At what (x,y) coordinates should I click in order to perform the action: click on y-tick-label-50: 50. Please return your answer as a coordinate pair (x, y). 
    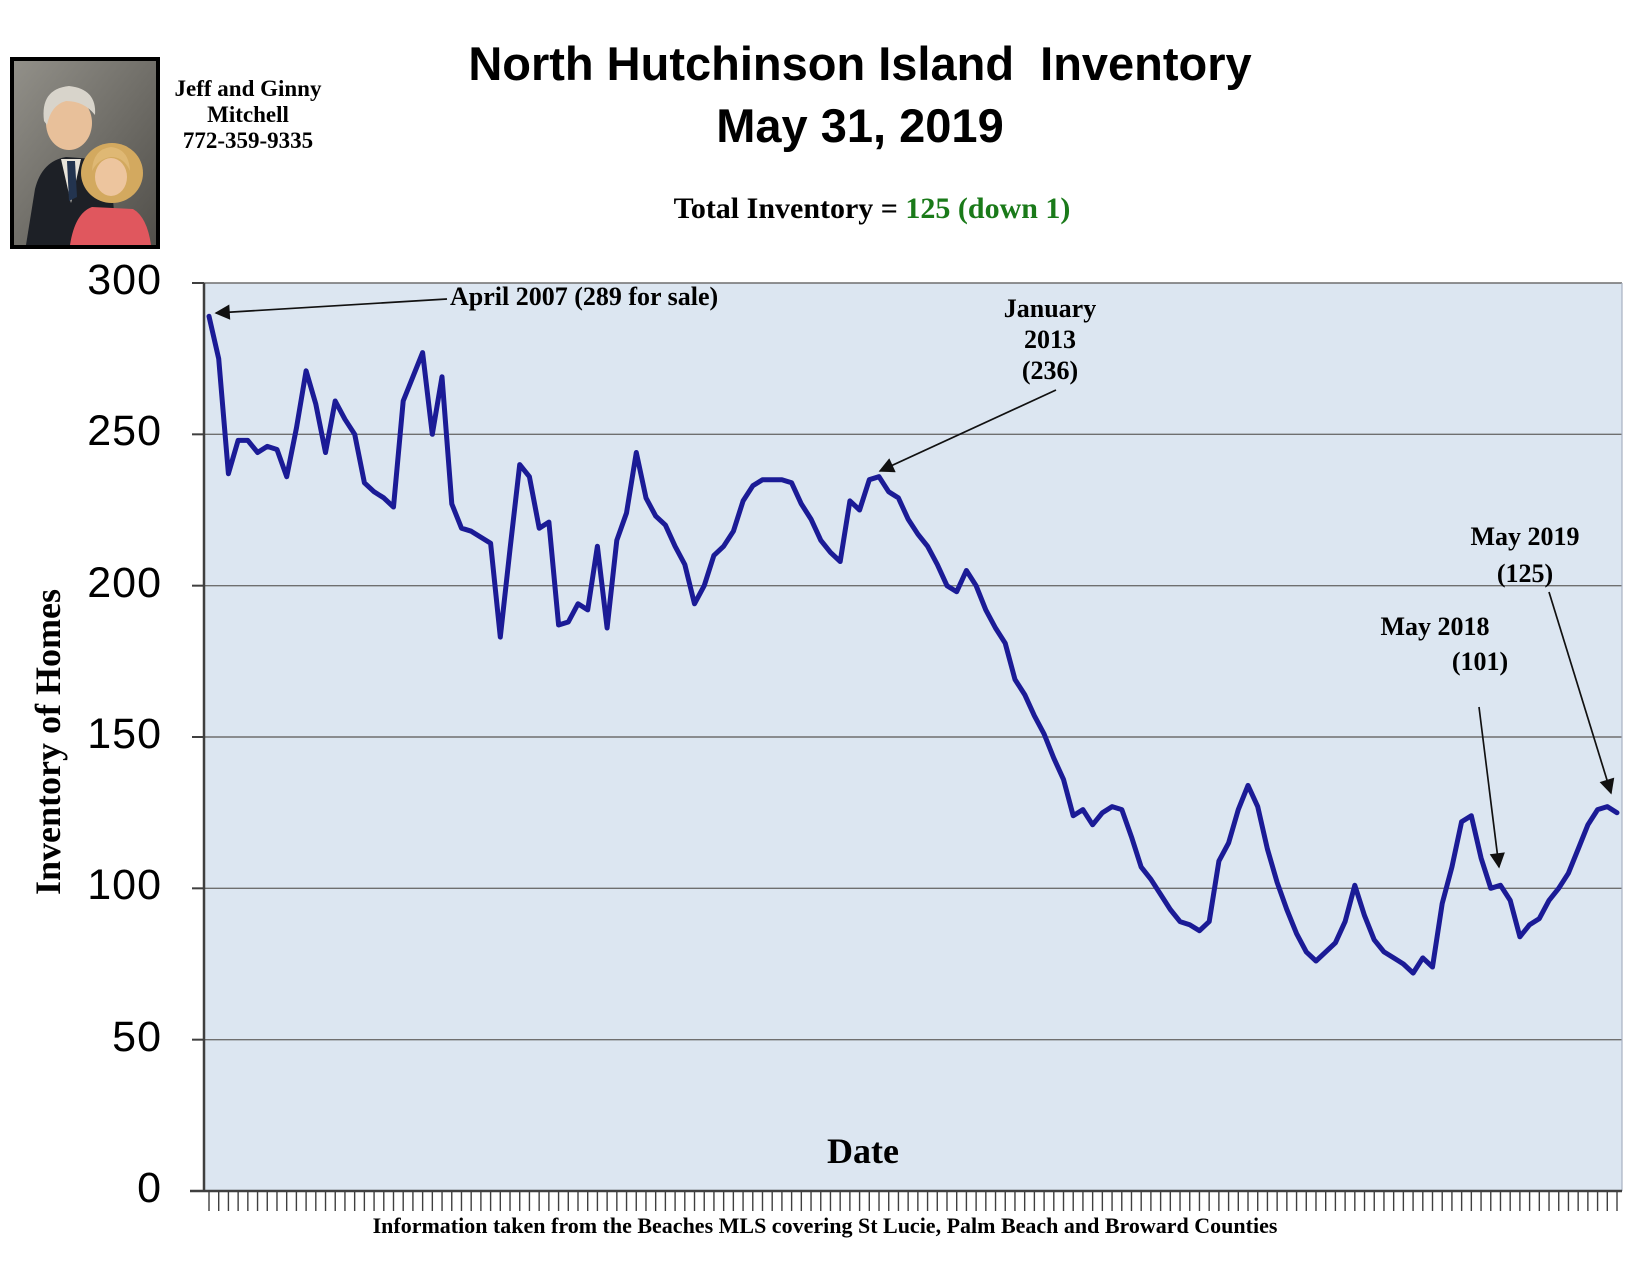
    Looking at the image, I should click on (137, 1036).